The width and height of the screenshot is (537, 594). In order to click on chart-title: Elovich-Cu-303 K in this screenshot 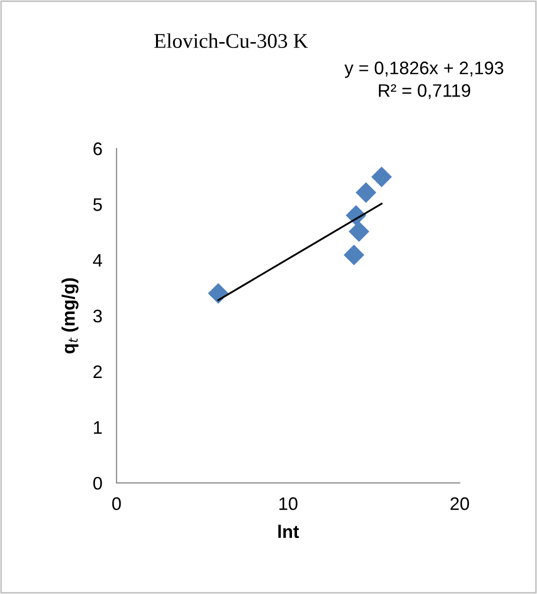, I will do `click(231, 40)`.